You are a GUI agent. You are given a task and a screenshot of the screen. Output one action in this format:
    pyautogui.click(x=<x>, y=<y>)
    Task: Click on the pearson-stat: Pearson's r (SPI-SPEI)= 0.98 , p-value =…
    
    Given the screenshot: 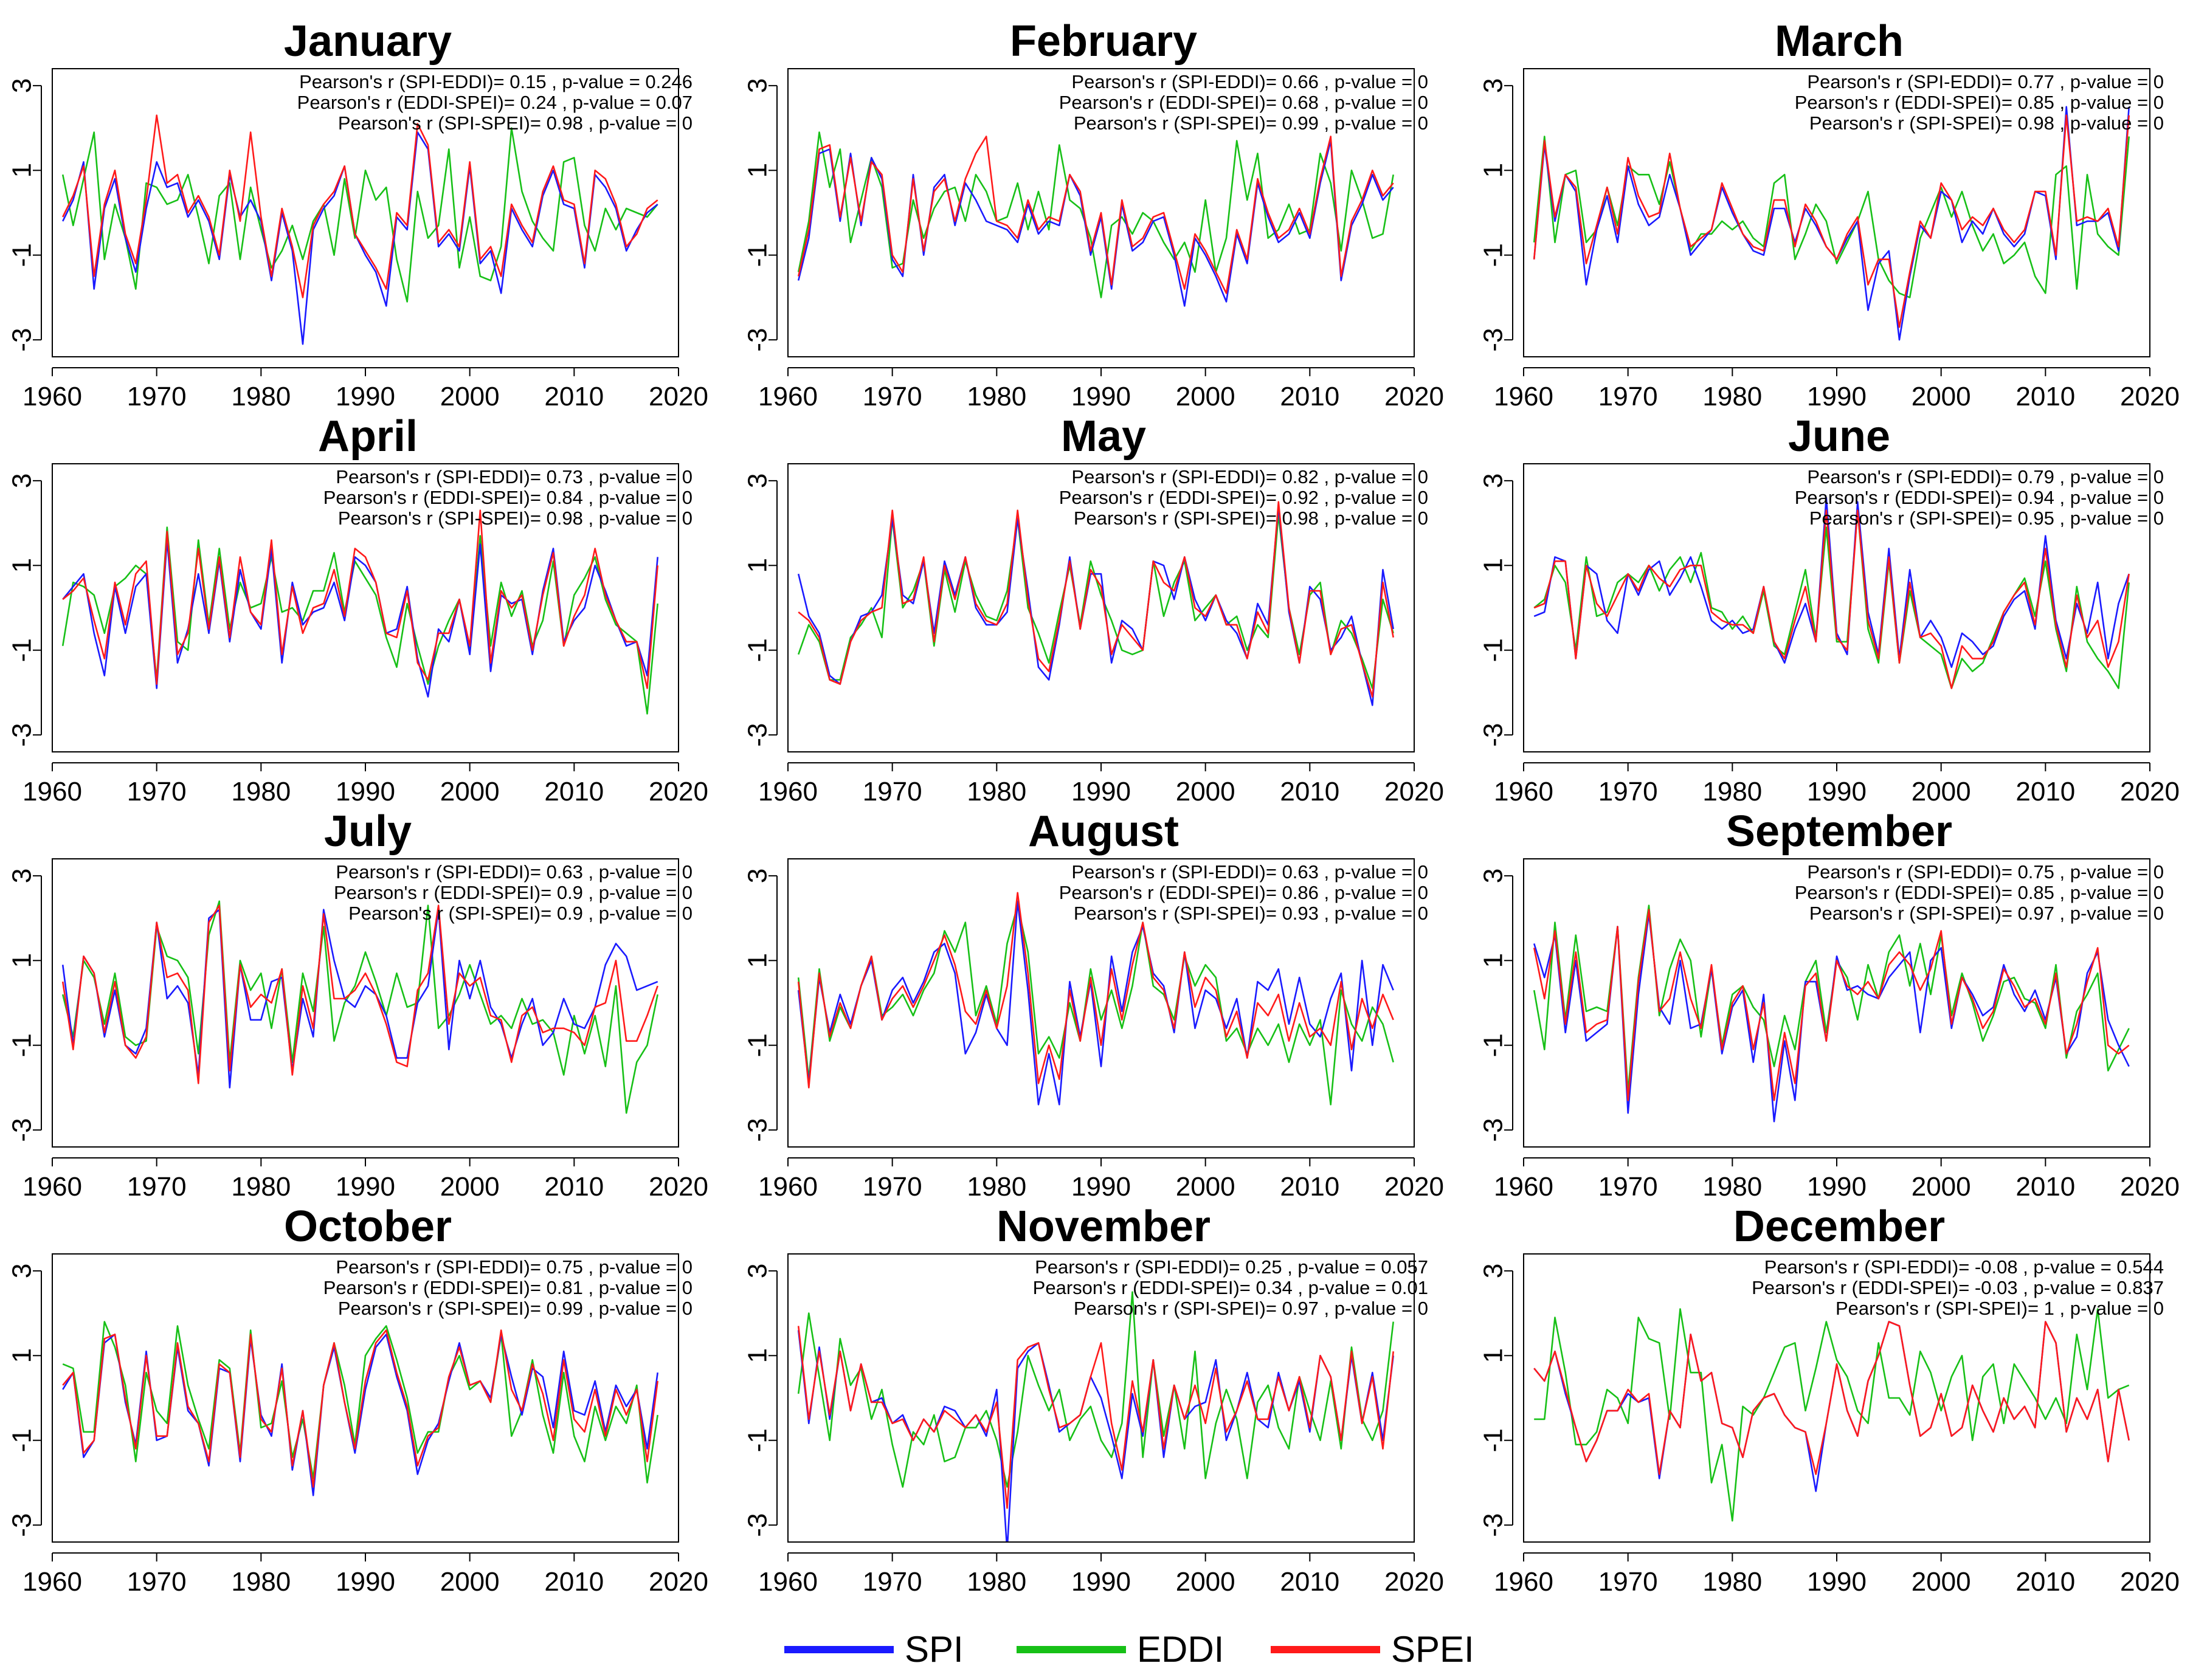 What is the action you would take?
    pyautogui.click(x=514, y=123)
    